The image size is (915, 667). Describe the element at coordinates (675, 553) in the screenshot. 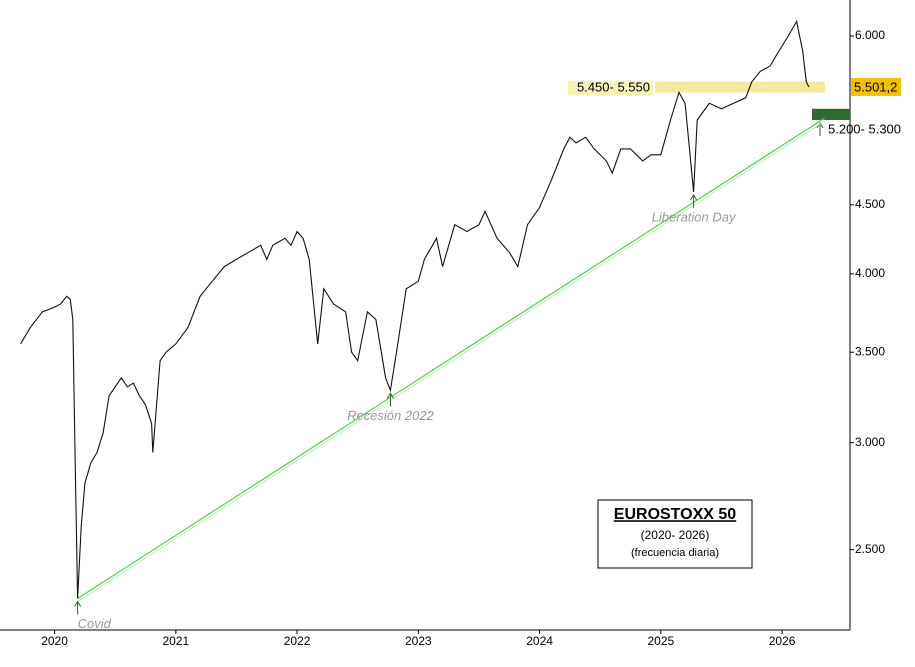

I see `chart-note: (frecuencia diaria)` at that location.